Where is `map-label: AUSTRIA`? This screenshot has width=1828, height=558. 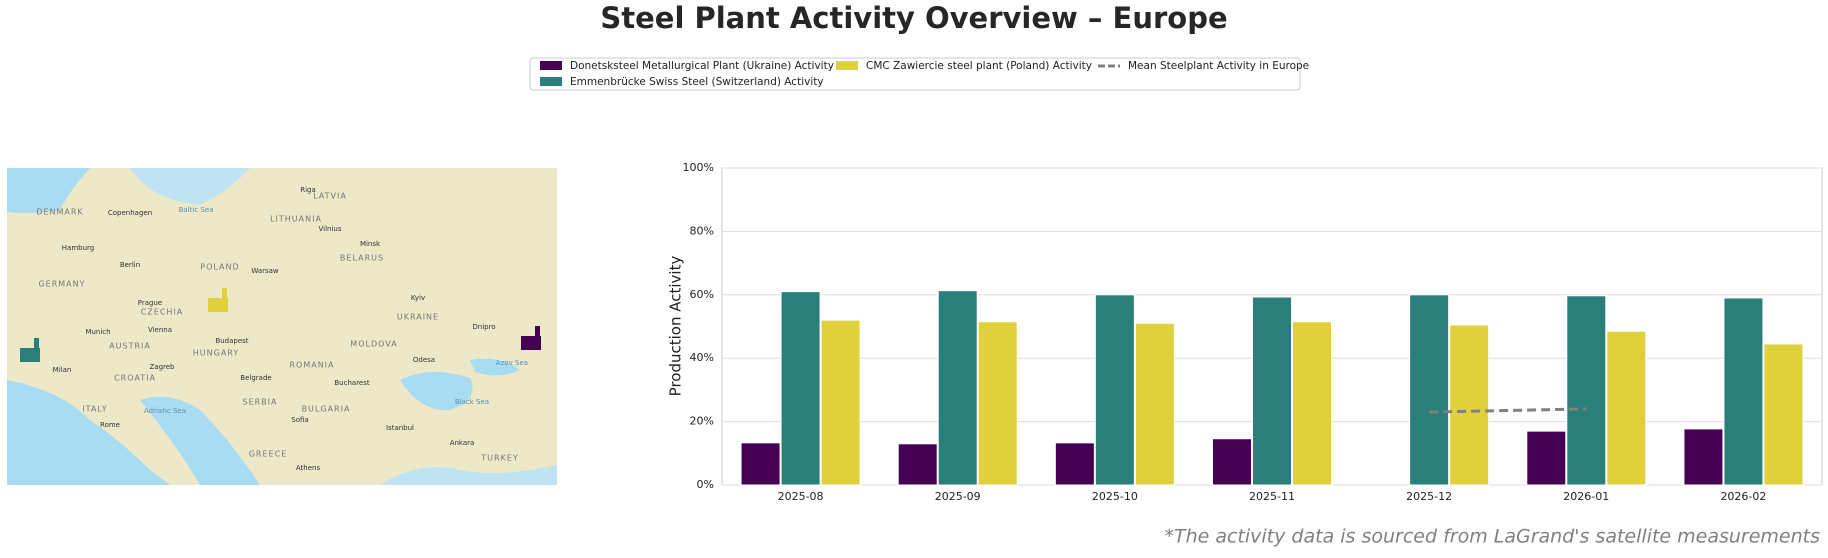 map-label: AUSTRIA is located at coordinates (130, 346).